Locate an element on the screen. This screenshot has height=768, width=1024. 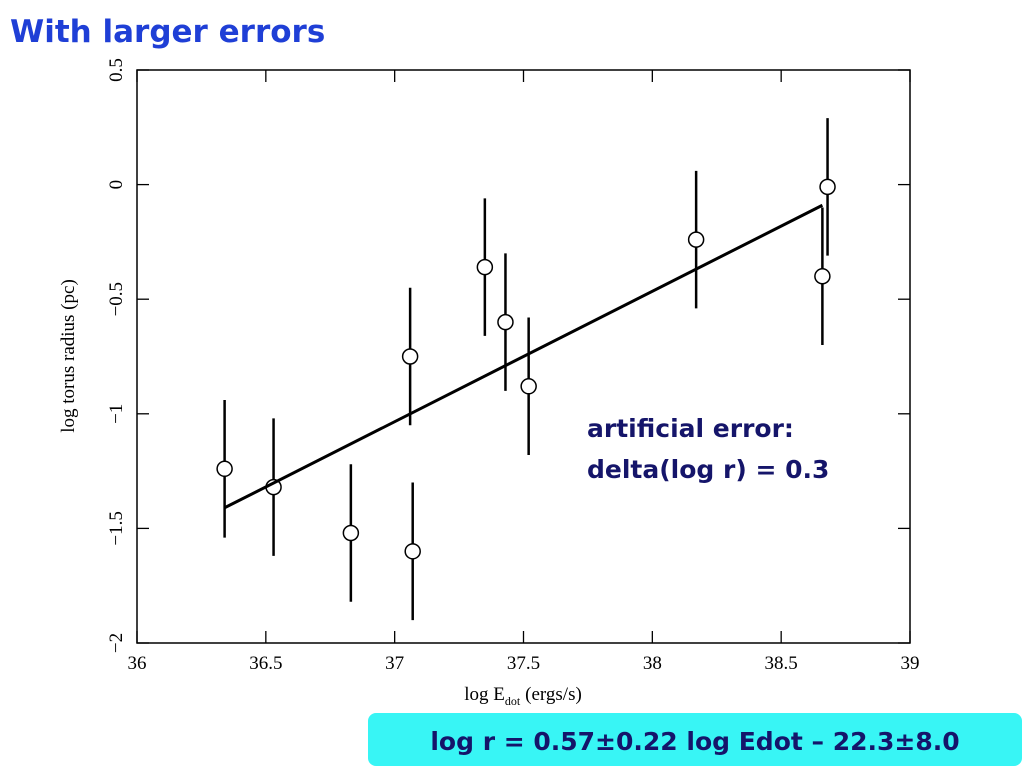
annotation-line: delta(log r) = 0.3 is located at coordinates (708, 469).